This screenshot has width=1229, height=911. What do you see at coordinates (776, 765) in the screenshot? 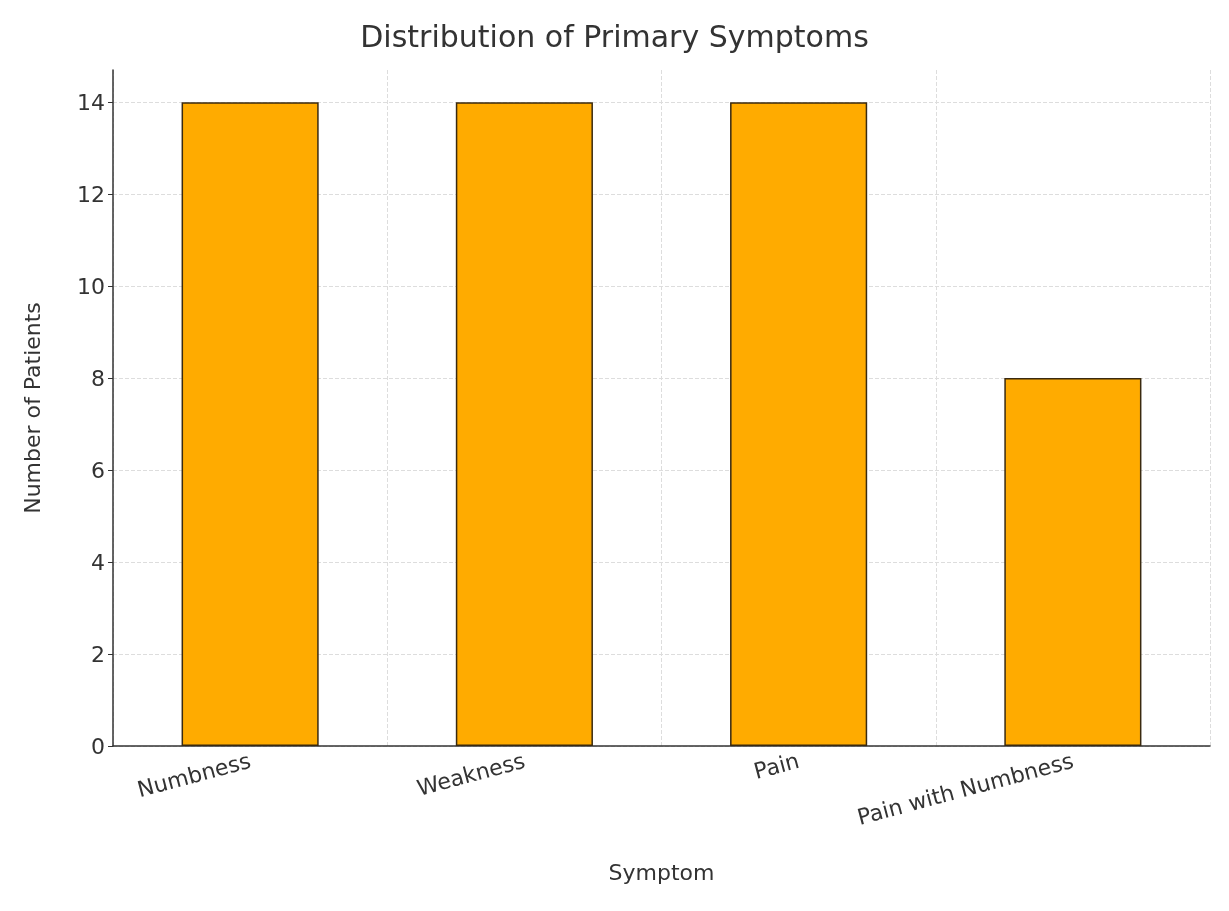
I see `x-tick-label: Pain` at bounding box center [776, 765].